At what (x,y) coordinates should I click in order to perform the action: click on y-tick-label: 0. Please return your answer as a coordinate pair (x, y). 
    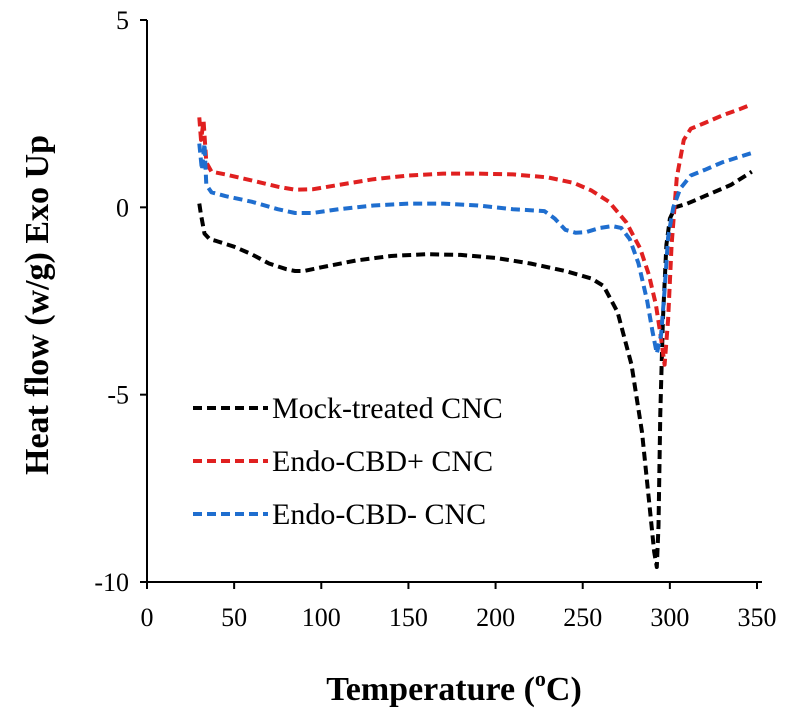
    Looking at the image, I should click on (122, 207).